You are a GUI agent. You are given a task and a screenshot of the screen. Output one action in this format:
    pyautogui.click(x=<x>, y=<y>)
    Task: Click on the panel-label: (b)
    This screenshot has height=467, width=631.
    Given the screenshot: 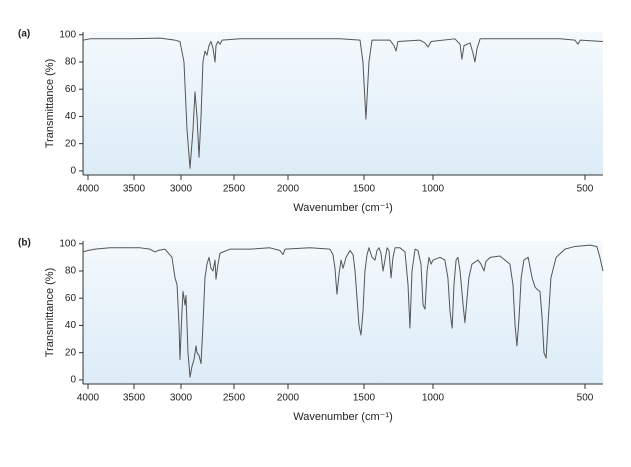 What is the action you would take?
    pyautogui.click(x=24, y=243)
    